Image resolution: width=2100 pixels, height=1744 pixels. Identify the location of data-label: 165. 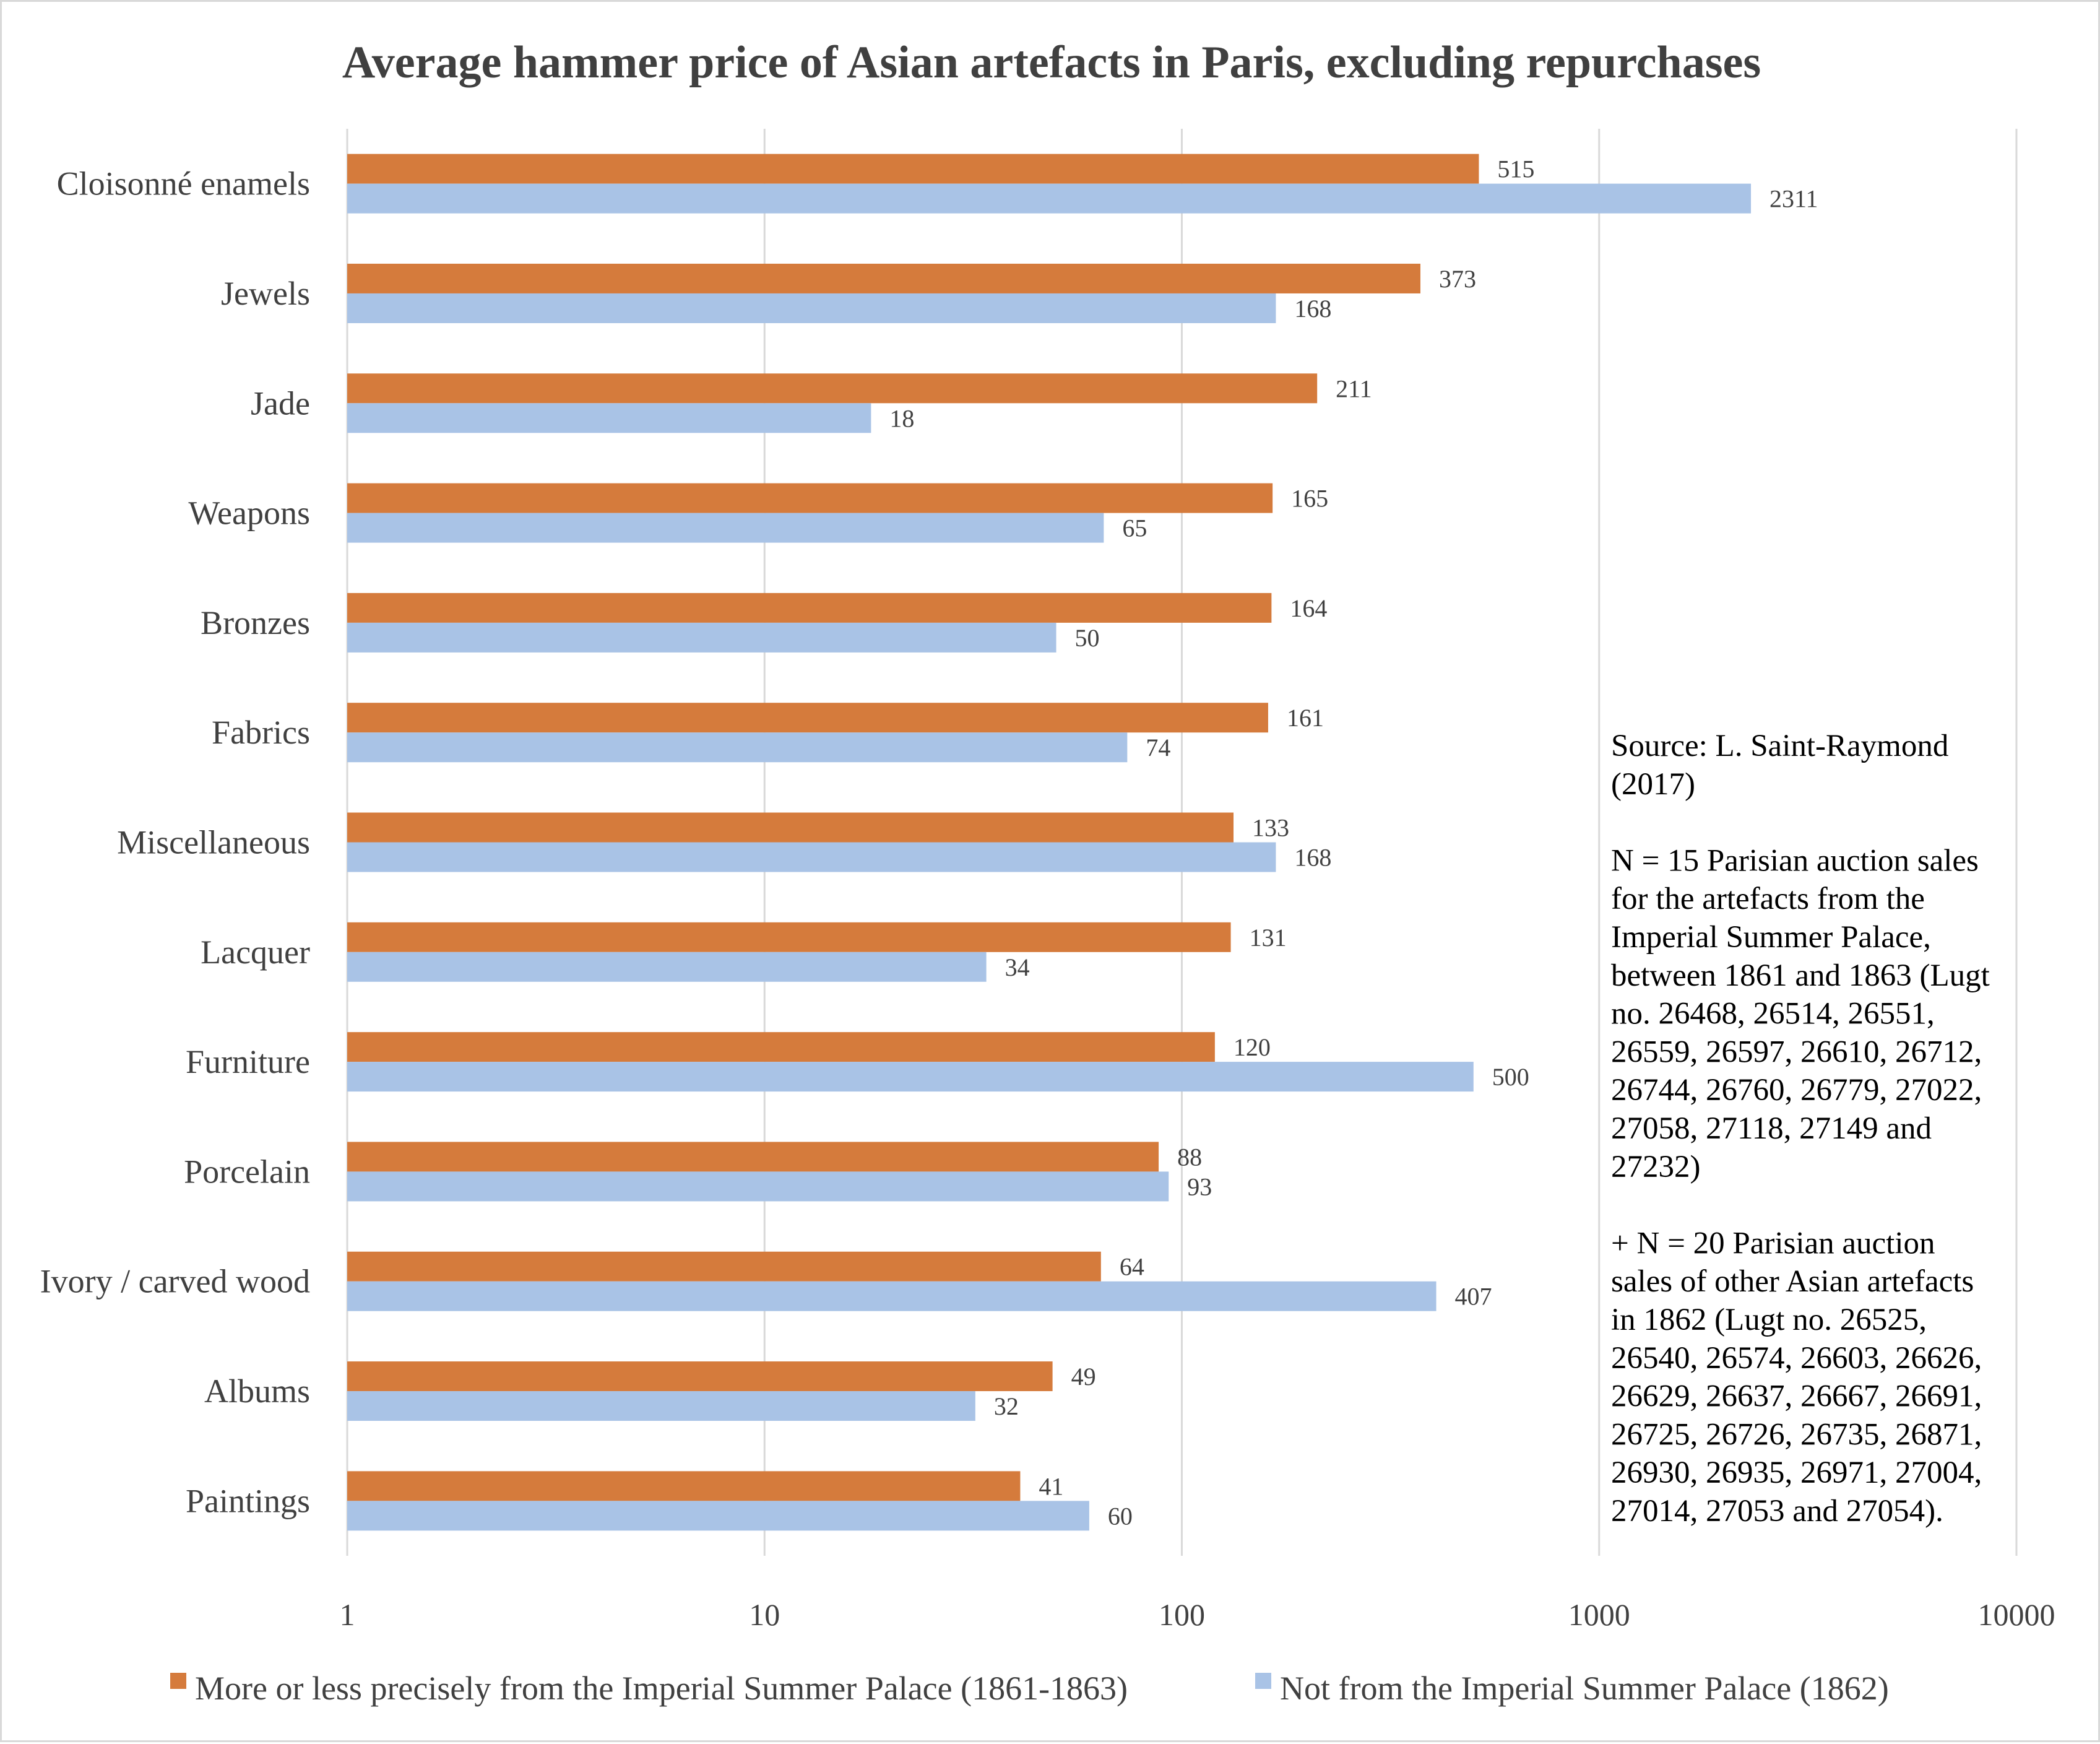
(1309, 499).